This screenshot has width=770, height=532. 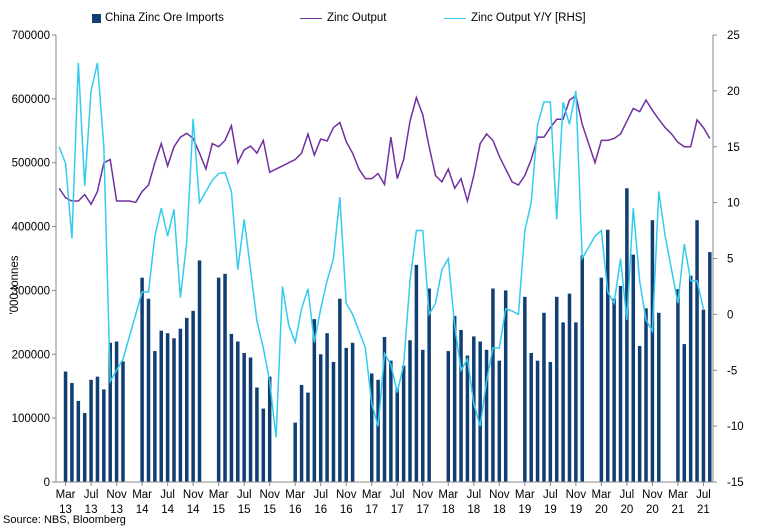 I want to click on left-tick-label: 300000, so click(x=31, y=291).